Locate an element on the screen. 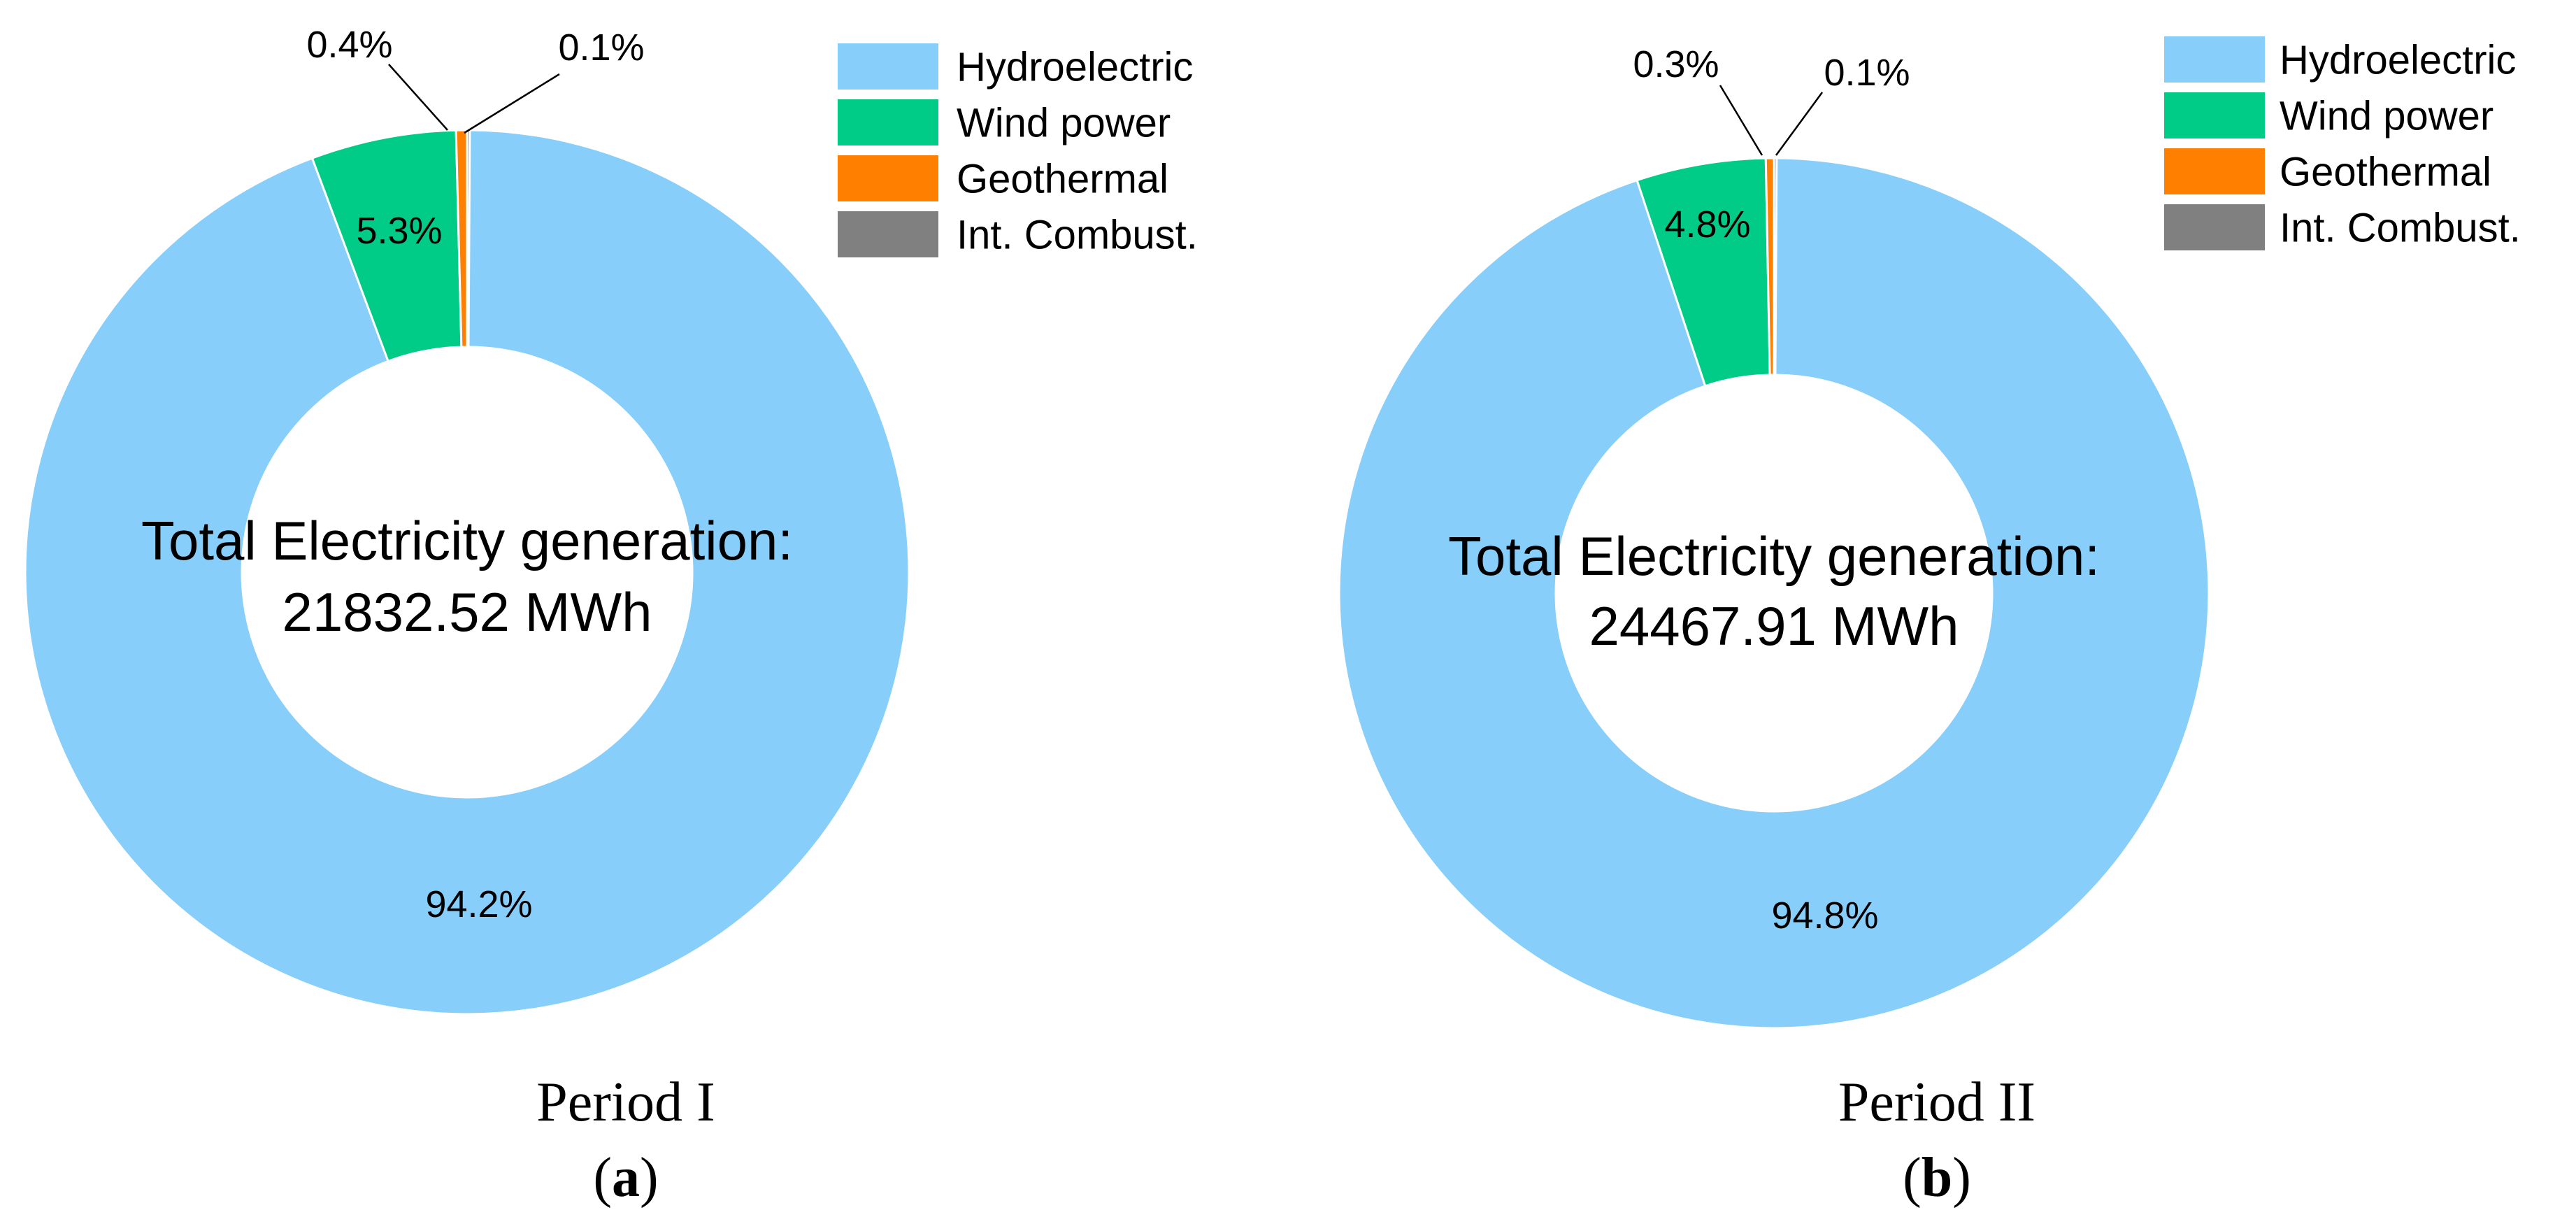  slice-label-wind-power: 4.8% is located at coordinates (1707, 225).